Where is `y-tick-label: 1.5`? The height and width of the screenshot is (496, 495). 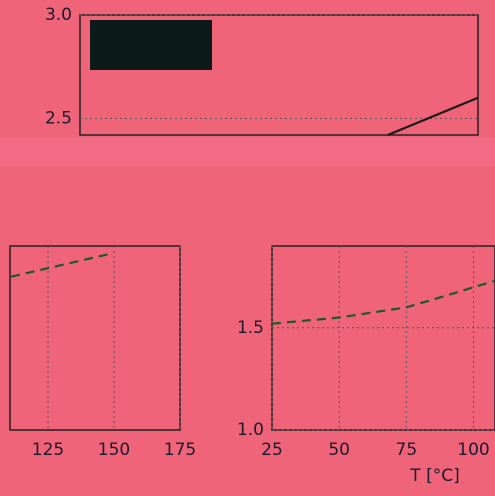 y-tick-label: 1.5 is located at coordinates (250, 328).